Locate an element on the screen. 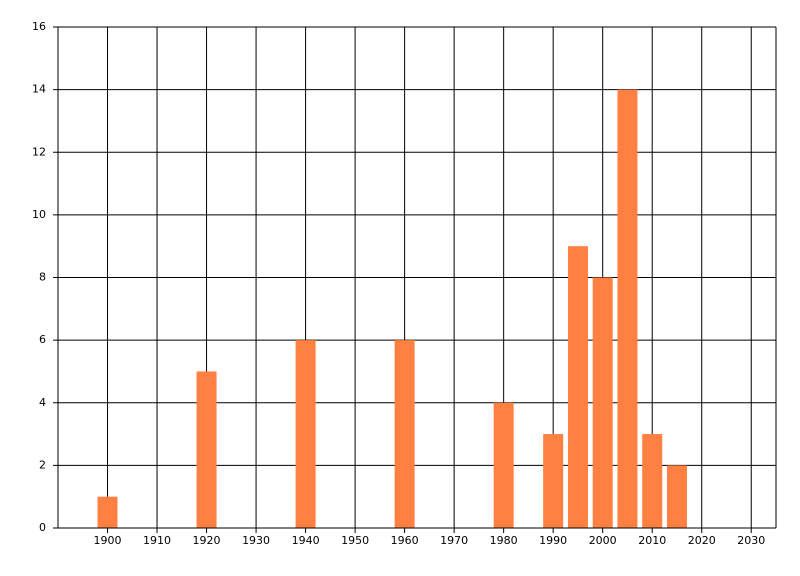 This screenshot has height=576, width=800. x-tick-label: 1940 is located at coordinates (306, 540).